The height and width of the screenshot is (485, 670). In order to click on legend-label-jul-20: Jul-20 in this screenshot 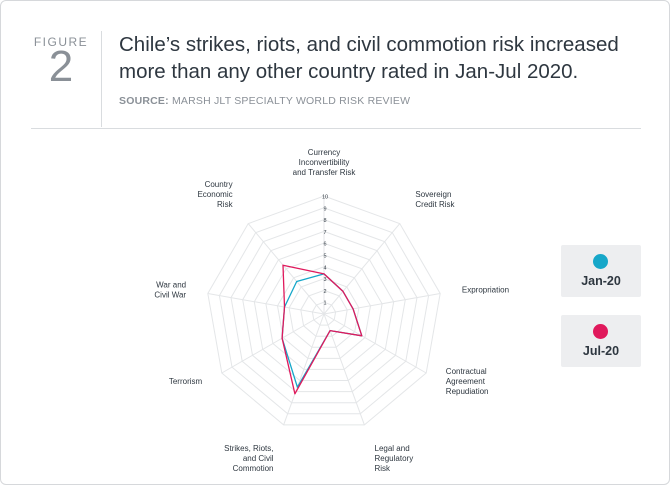, I will do `click(601, 351)`.